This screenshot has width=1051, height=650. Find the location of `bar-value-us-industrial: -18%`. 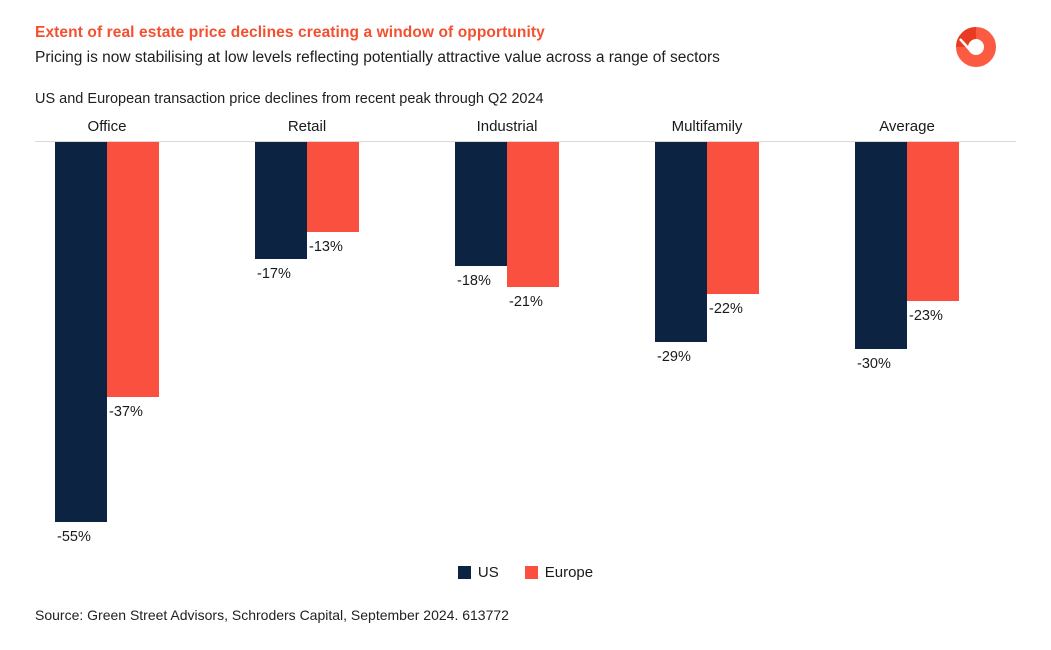

bar-value-us-industrial: -18% is located at coordinates (474, 281).